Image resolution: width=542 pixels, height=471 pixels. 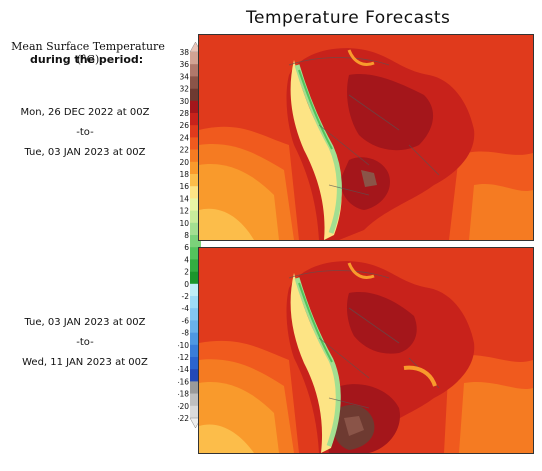 What do you see at coordinates (186, 272) in the screenshot?
I see `scale-tick-label: 2` at bounding box center [186, 272].